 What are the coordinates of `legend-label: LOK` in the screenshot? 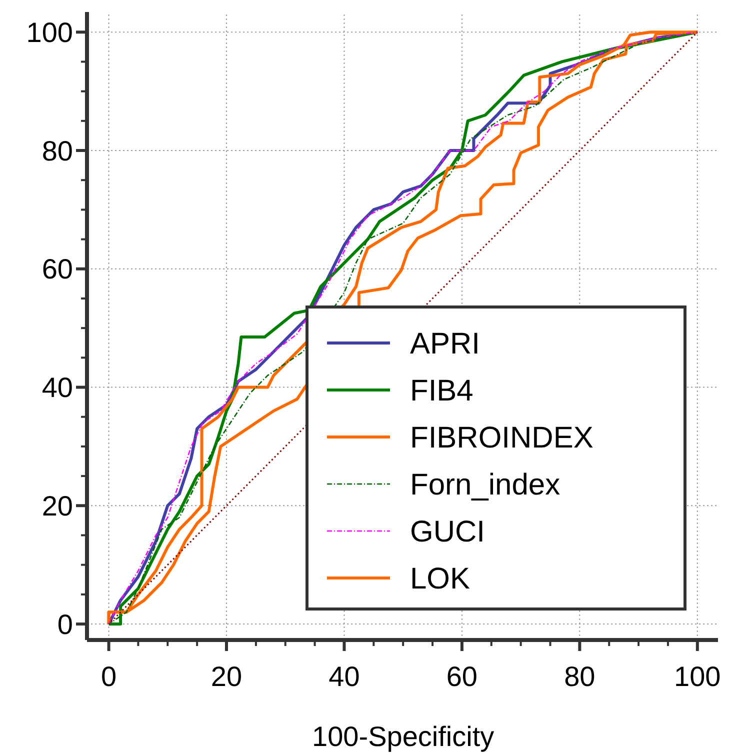 It's located at (440, 579).